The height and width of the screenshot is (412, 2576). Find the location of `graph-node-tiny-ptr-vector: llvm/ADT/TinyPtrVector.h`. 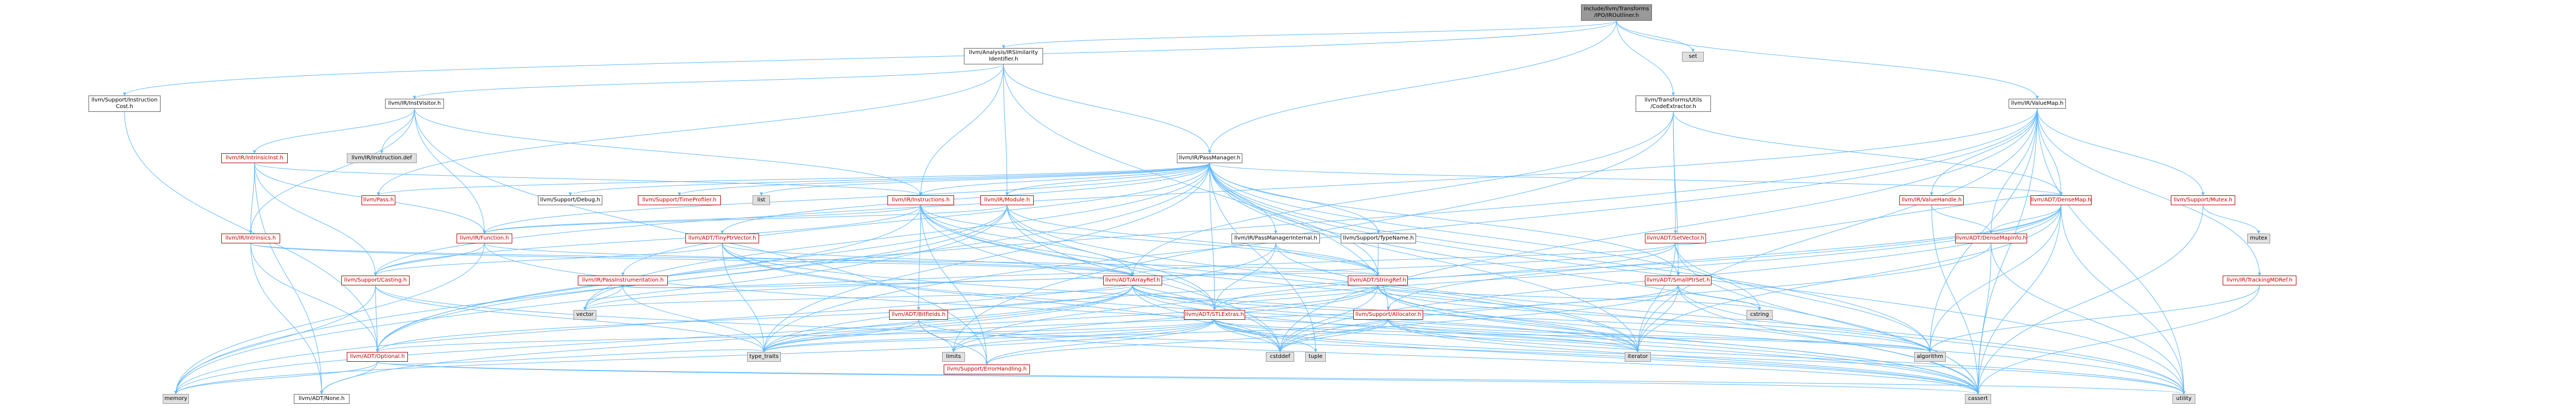

graph-node-tiny-ptr-vector: llvm/ADT/TinyPtrVector.h is located at coordinates (722, 238).